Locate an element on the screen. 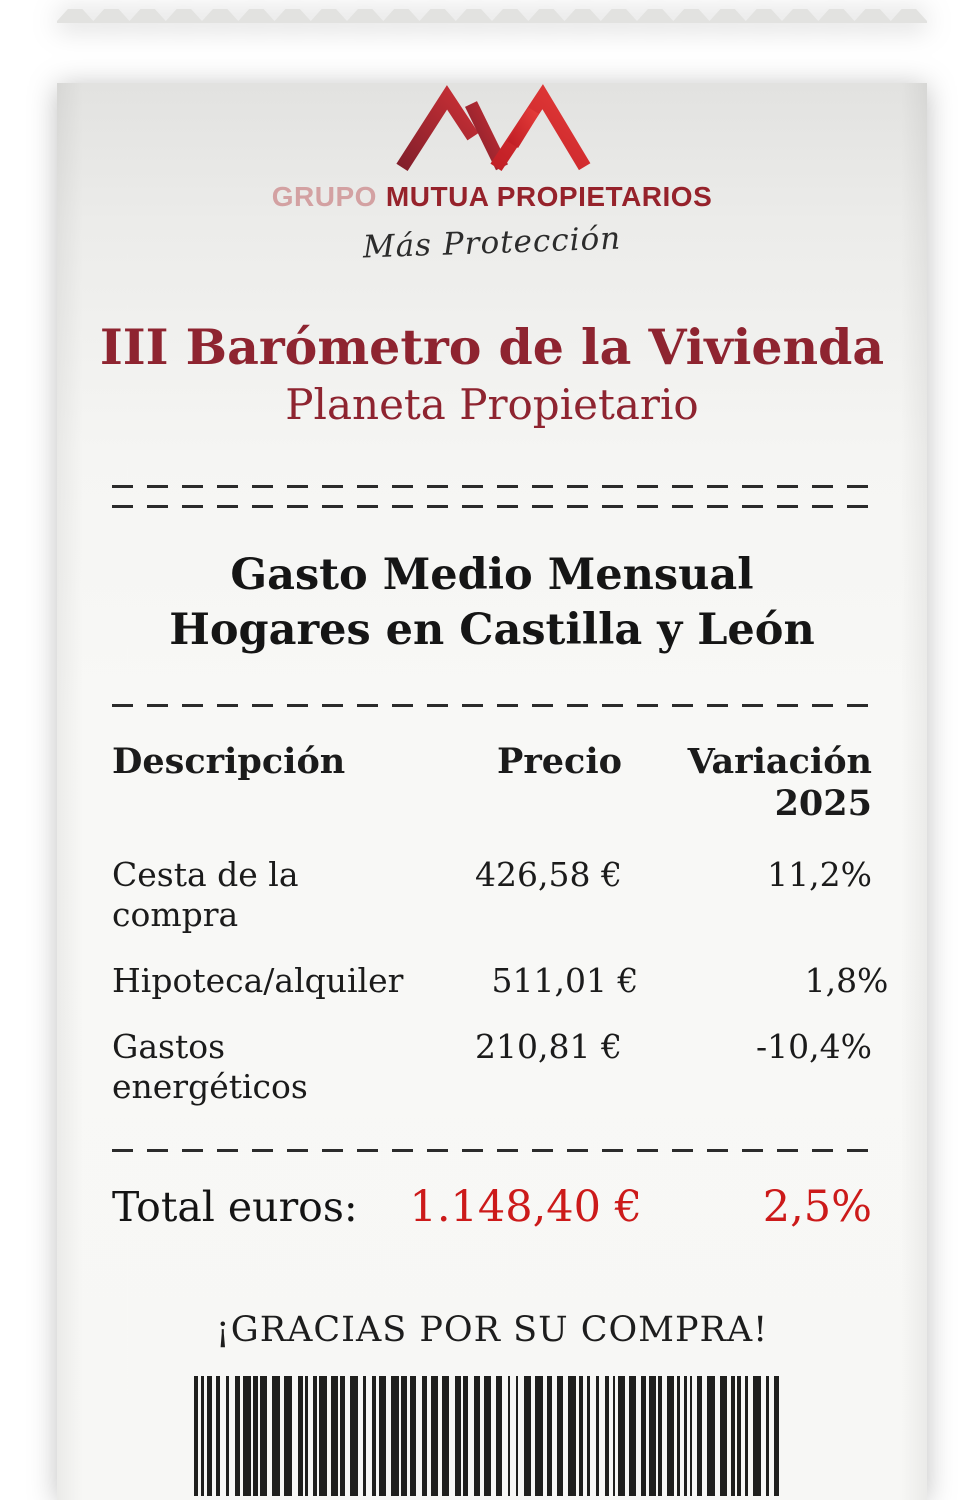  row-variation: 1,8% is located at coordinates (846, 980).